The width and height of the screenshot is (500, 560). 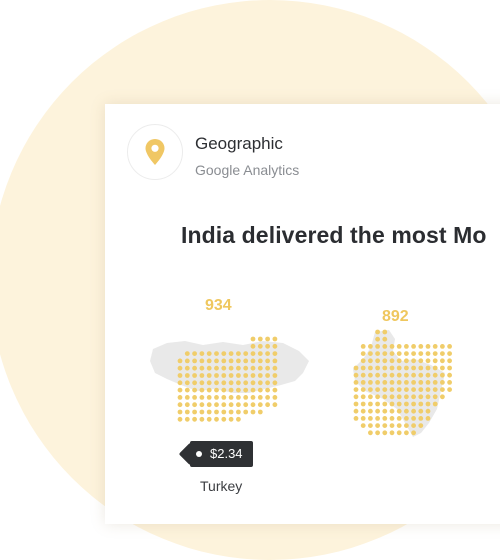 I want to click on second-country-map, so click(x=402, y=383).